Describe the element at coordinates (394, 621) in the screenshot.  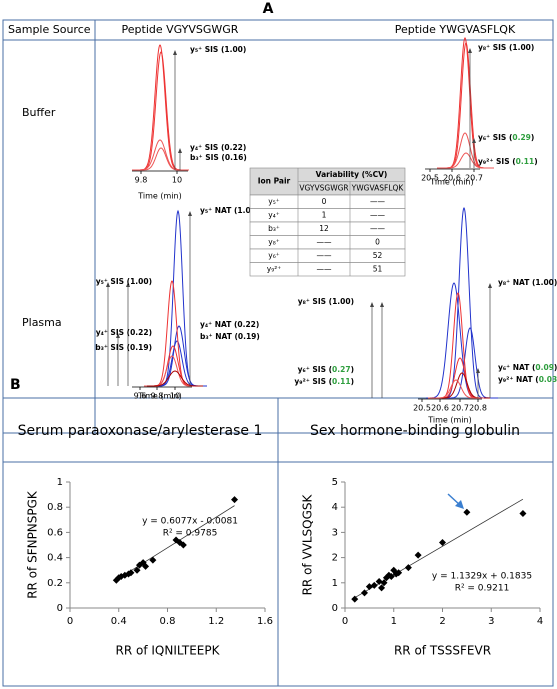
I see `x-tick-label: 1` at that location.